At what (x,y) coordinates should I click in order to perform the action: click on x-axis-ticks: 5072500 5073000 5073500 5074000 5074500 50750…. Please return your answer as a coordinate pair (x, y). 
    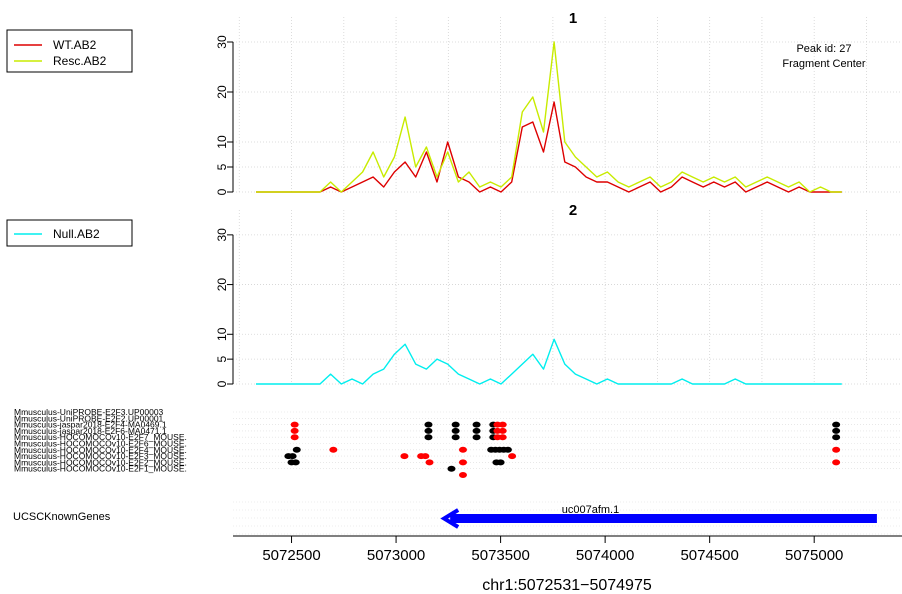
    Looking at the image, I should click on (552, 550).